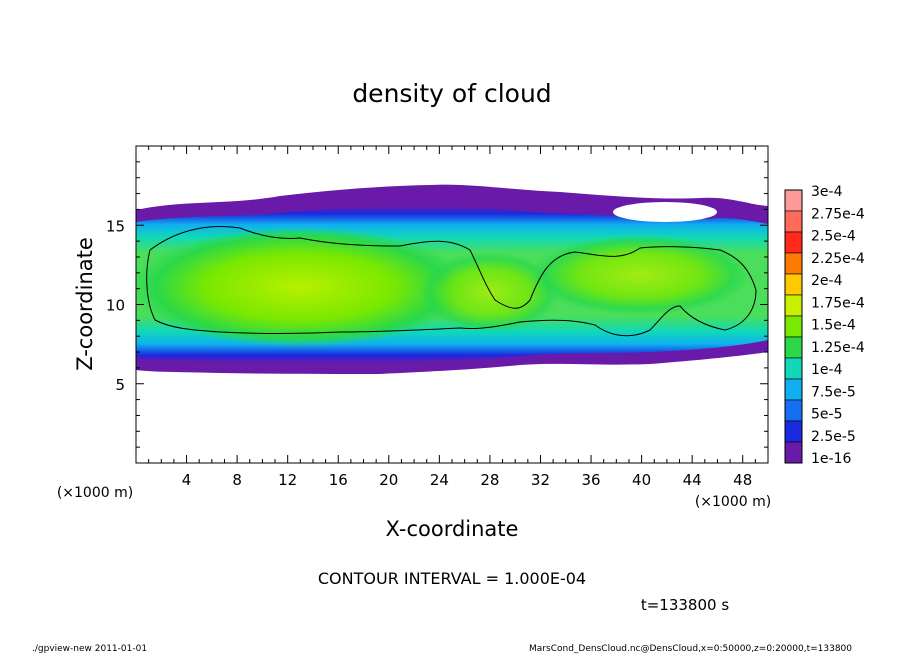 The height and width of the screenshot is (654, 904). Describe the element at coordinates (827, 192) in the screenshot. I see `colorbar-label: 3e-4` at that location.